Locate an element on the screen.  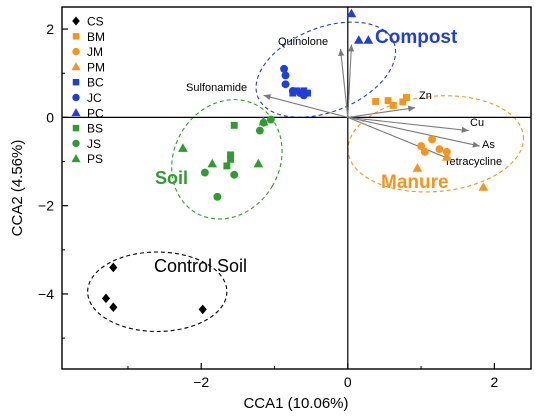
arrow-label-zn: Zn is located at coordinates (425, 96).